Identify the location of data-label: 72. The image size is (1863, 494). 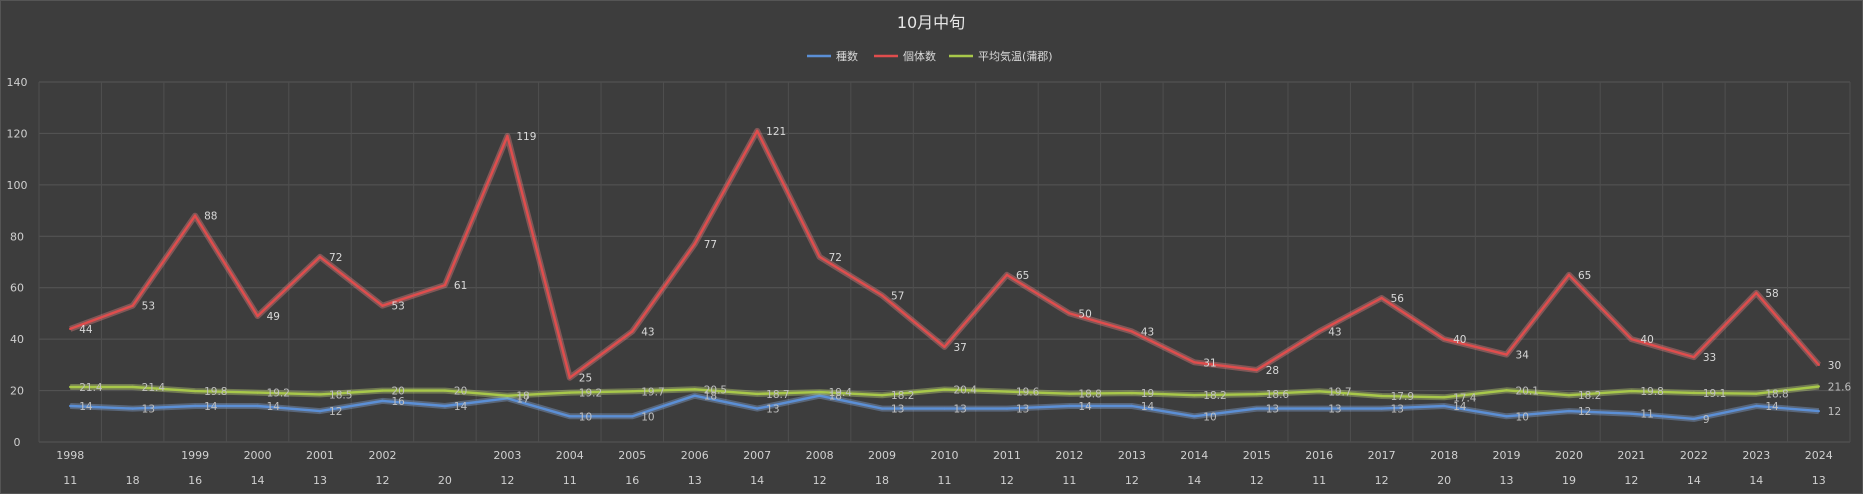
(335, 258).